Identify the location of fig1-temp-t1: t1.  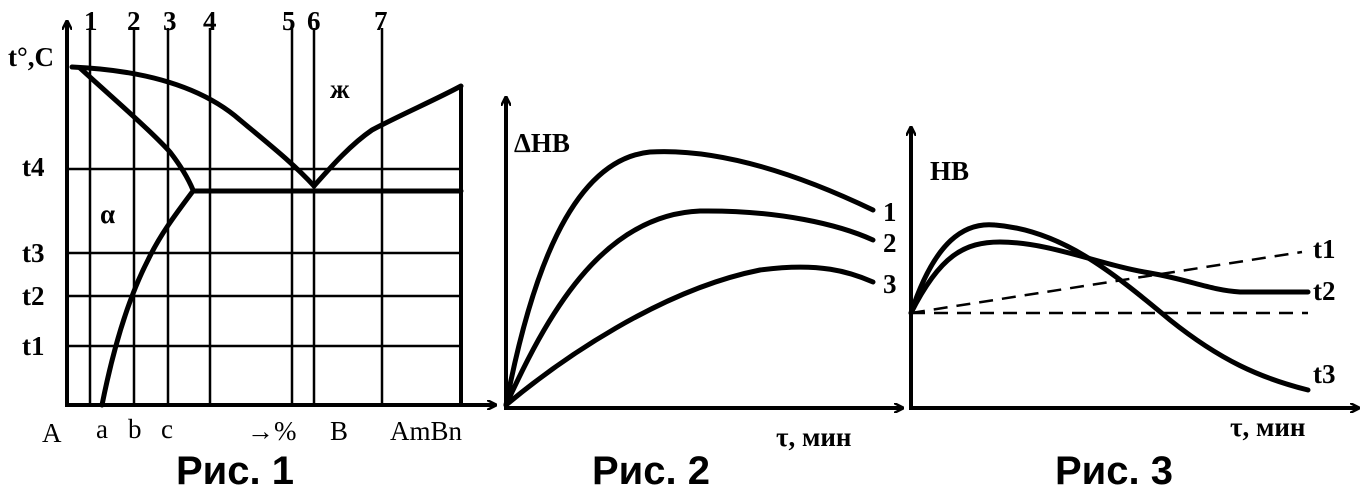
(33, 346).